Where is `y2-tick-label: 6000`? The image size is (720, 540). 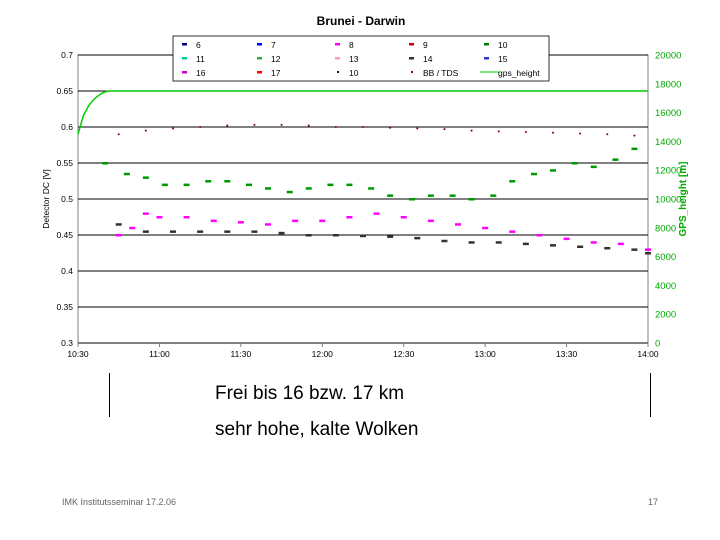 y2-tick-label: 6000 is located at coordinates (665, 257).